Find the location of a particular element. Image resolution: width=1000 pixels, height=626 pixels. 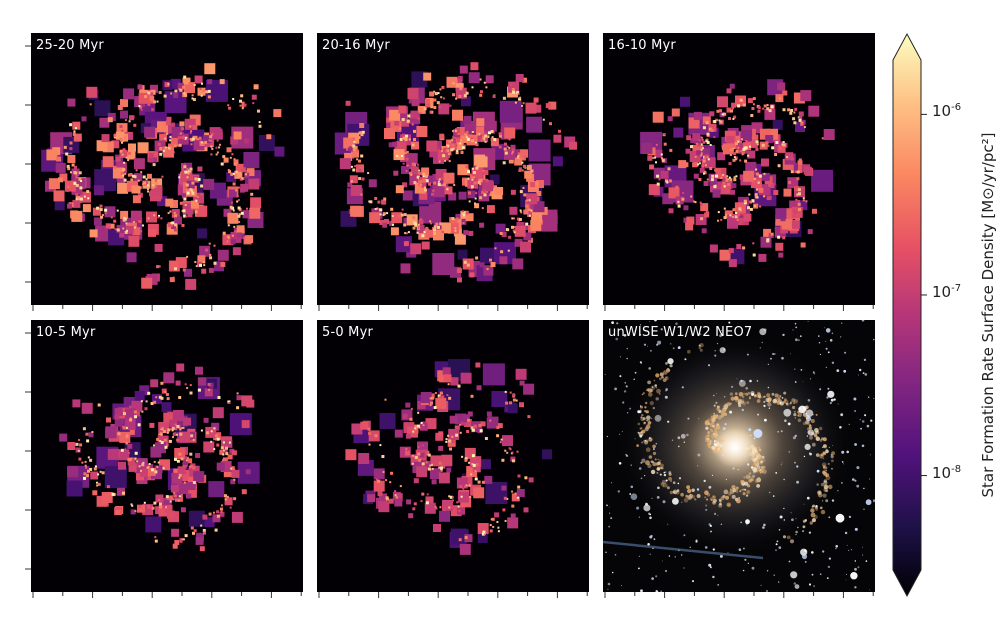

foreground-stars is located at coordinates (739, 456).